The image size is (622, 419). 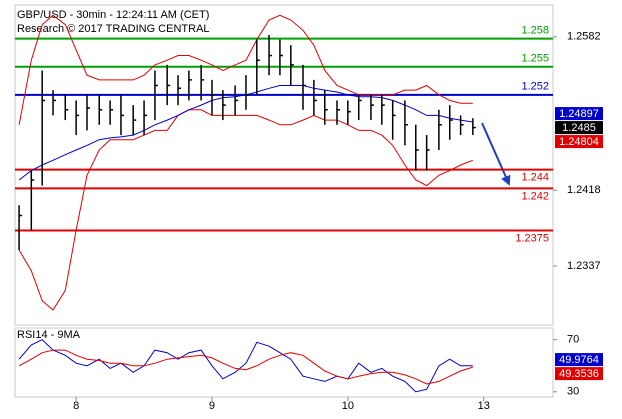 I want to click on chart-title: GBP/USD - 30min - 12:24:11 AM (CET), so click(x=113, y=15).